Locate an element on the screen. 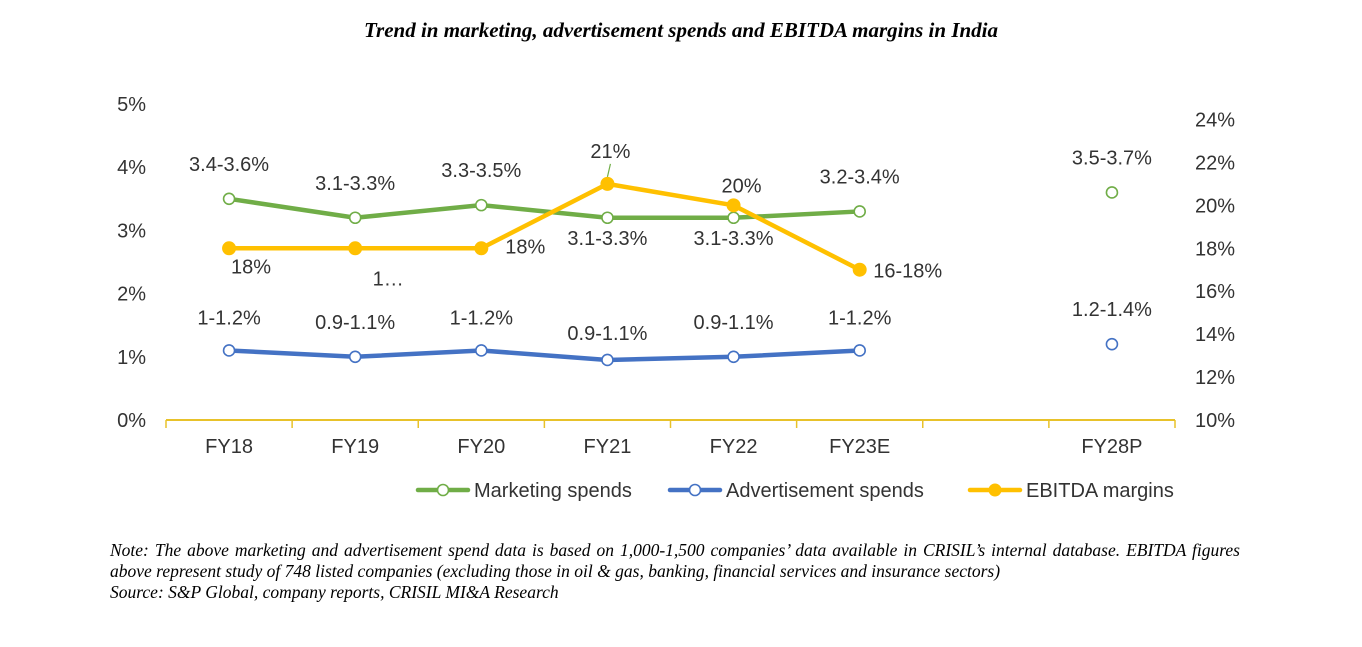 The image size is (1362, 647). x-tick-label: FY23E is located at coordinates (859, 447).